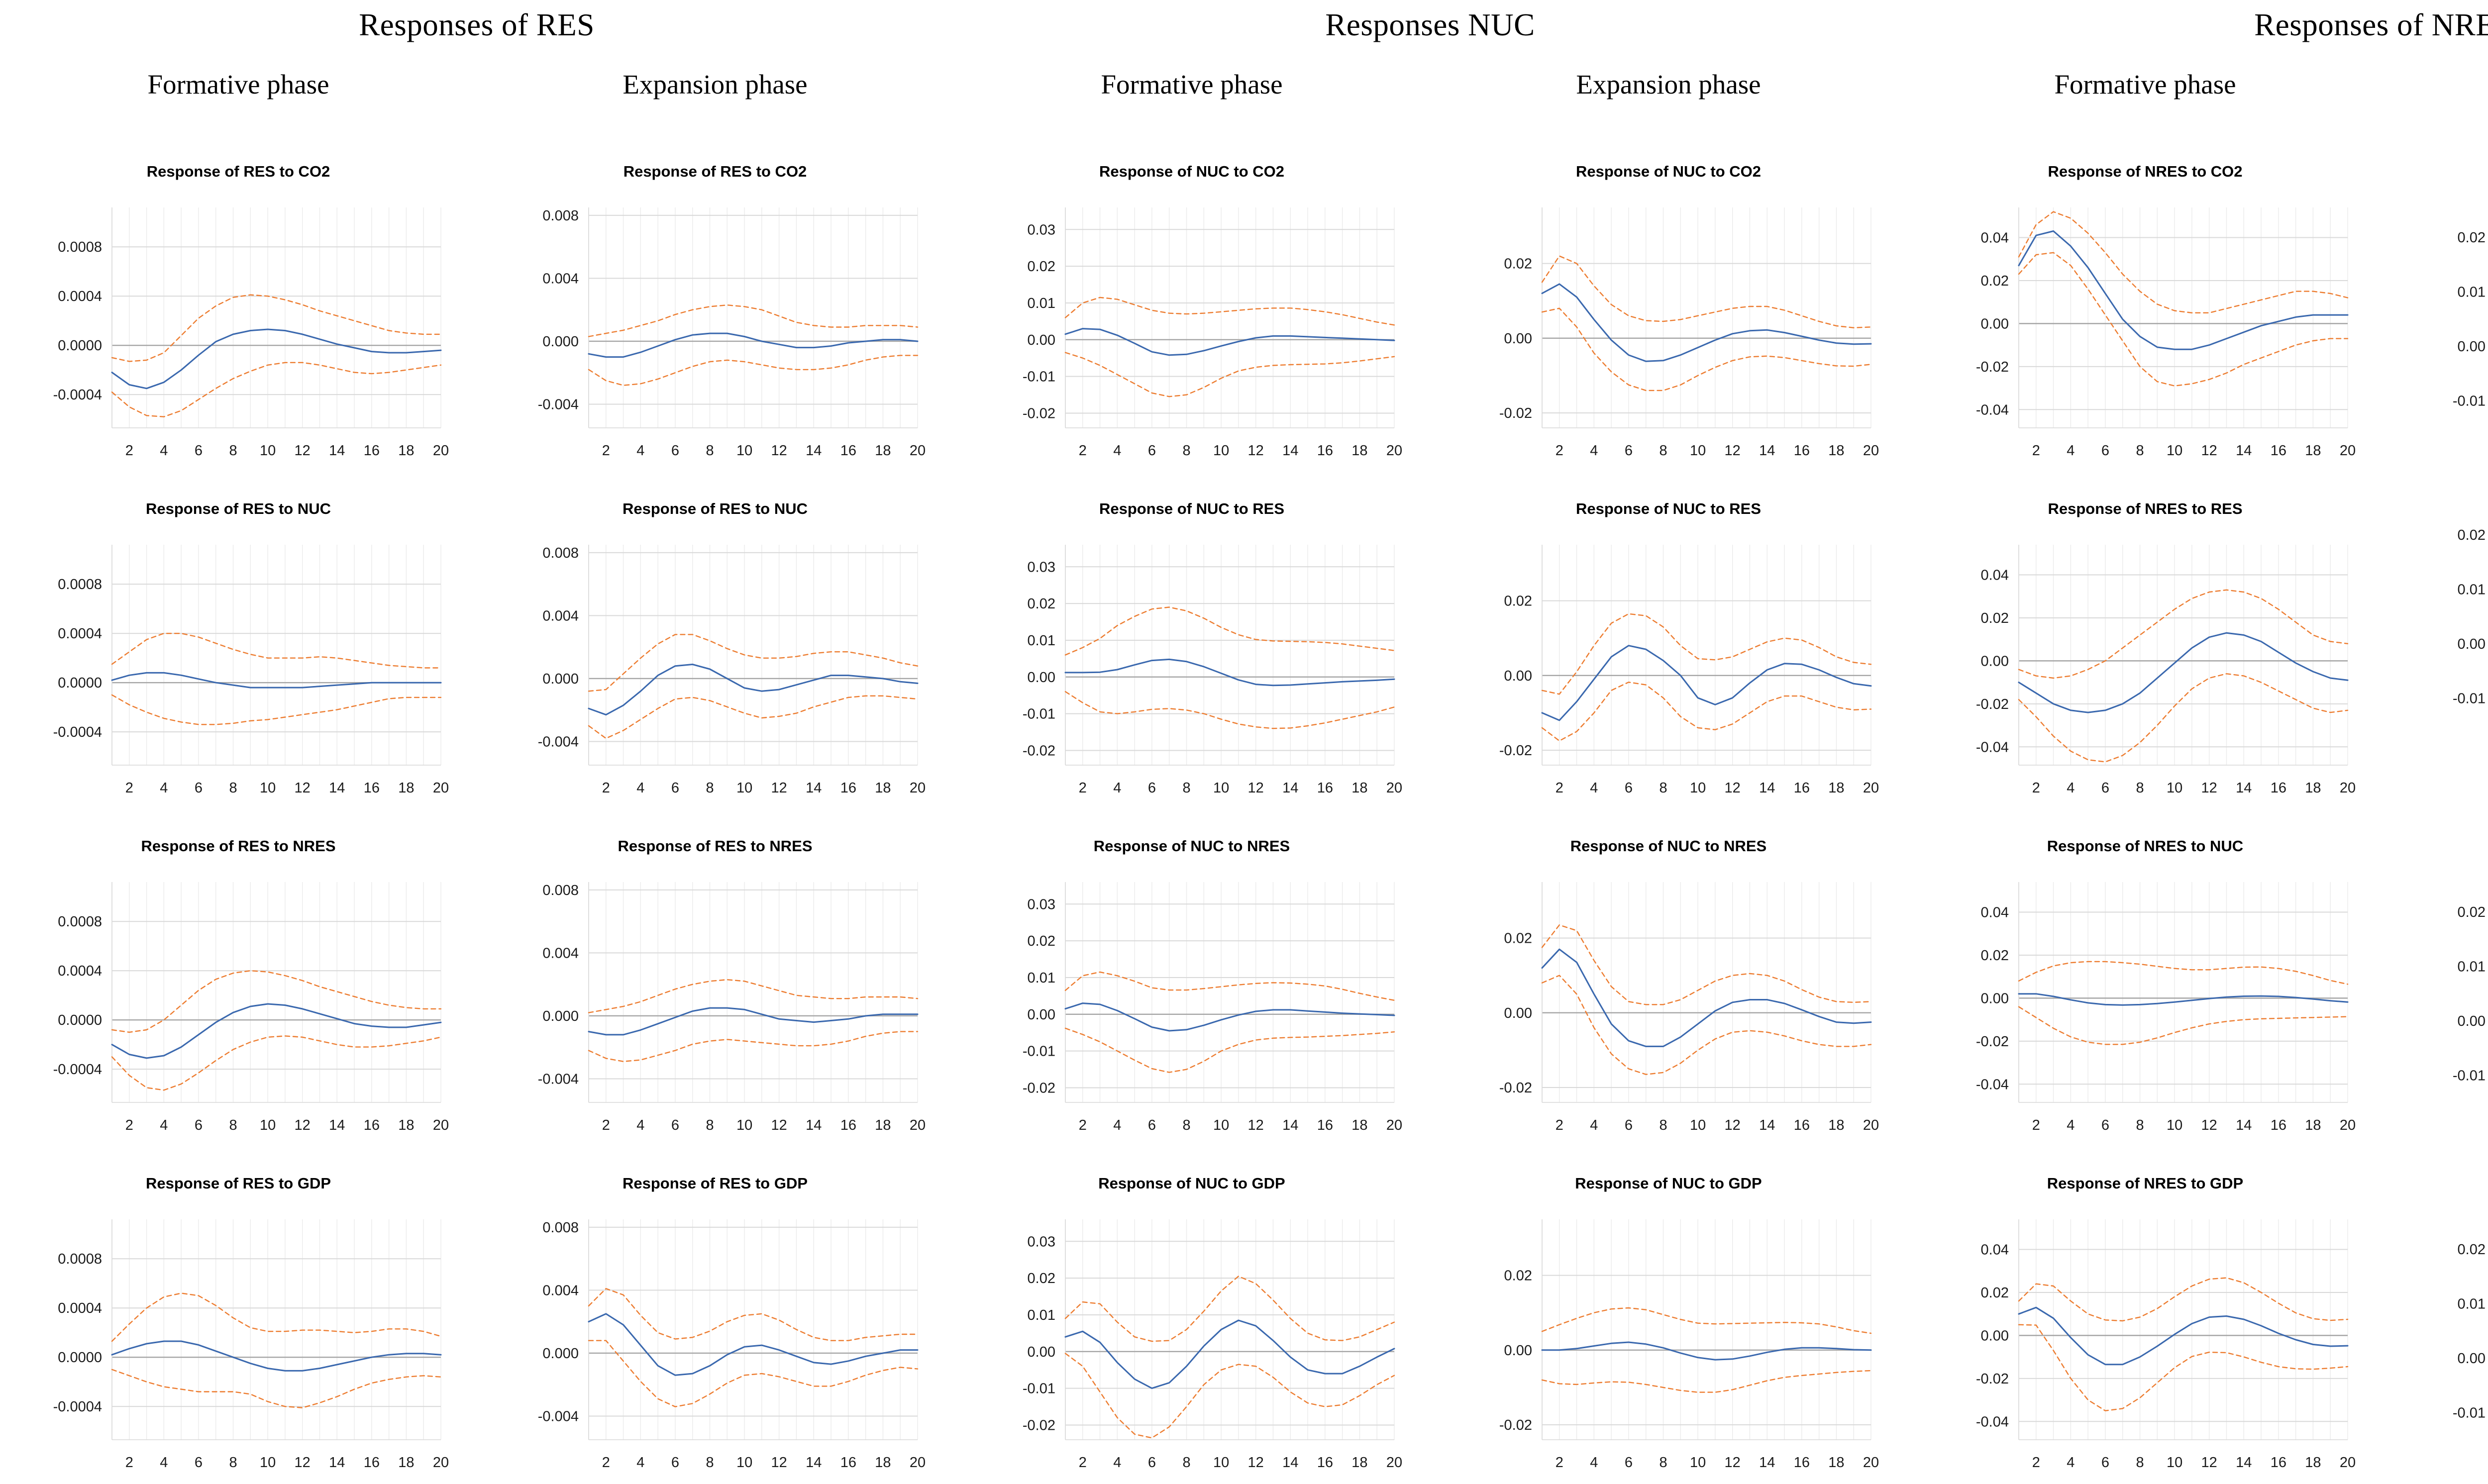  What do you see at coordinates (715, 508) in the screenshot?
I see `chart-title: Response of RES to NUC` at bounding box center [715, 508].